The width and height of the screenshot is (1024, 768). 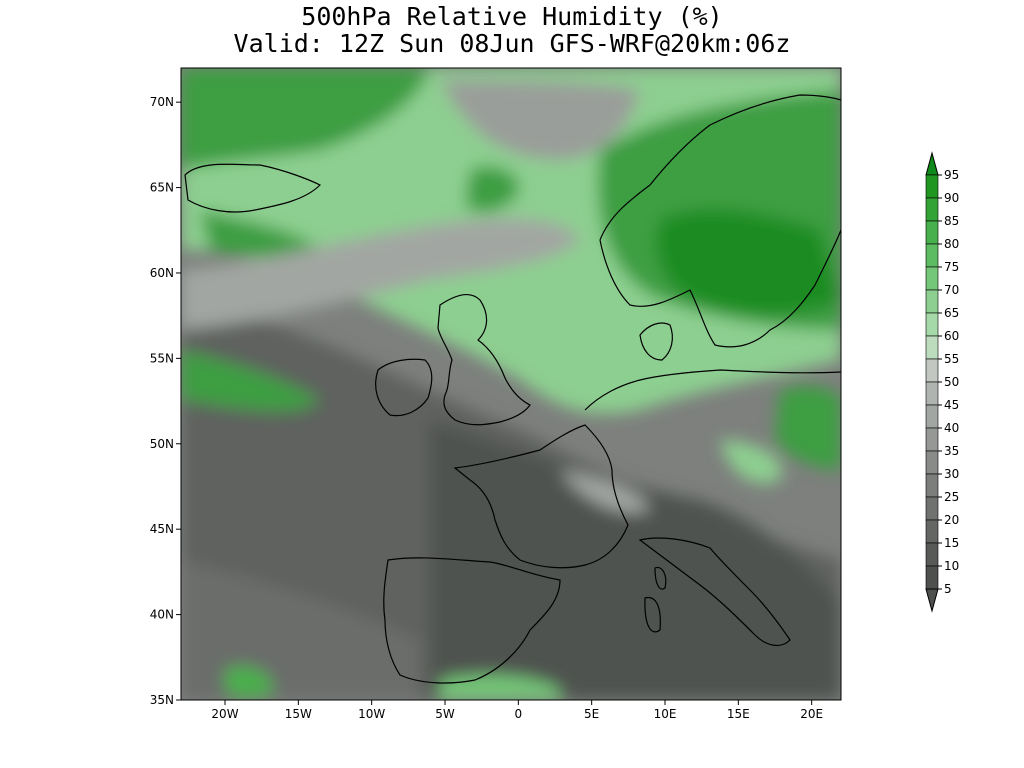 What do you see at coordinates (951, 175) in the screenshot?
I see `colorbar-label: 95` at bounding box center [951, 175].